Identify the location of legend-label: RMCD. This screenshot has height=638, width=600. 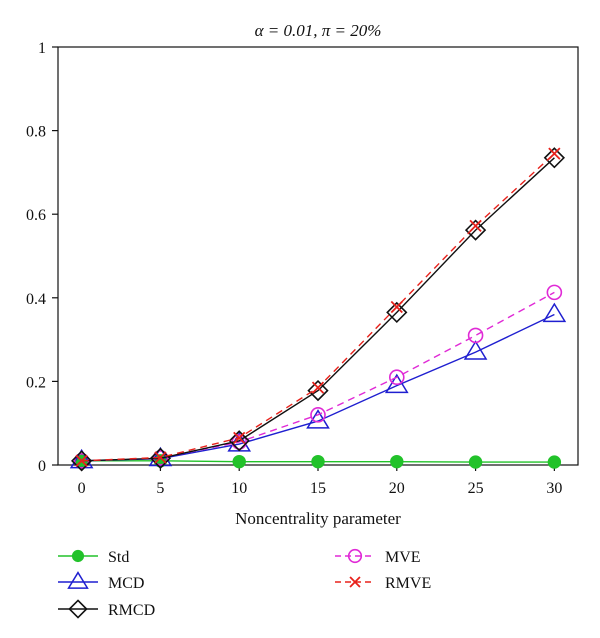
(131, 610).